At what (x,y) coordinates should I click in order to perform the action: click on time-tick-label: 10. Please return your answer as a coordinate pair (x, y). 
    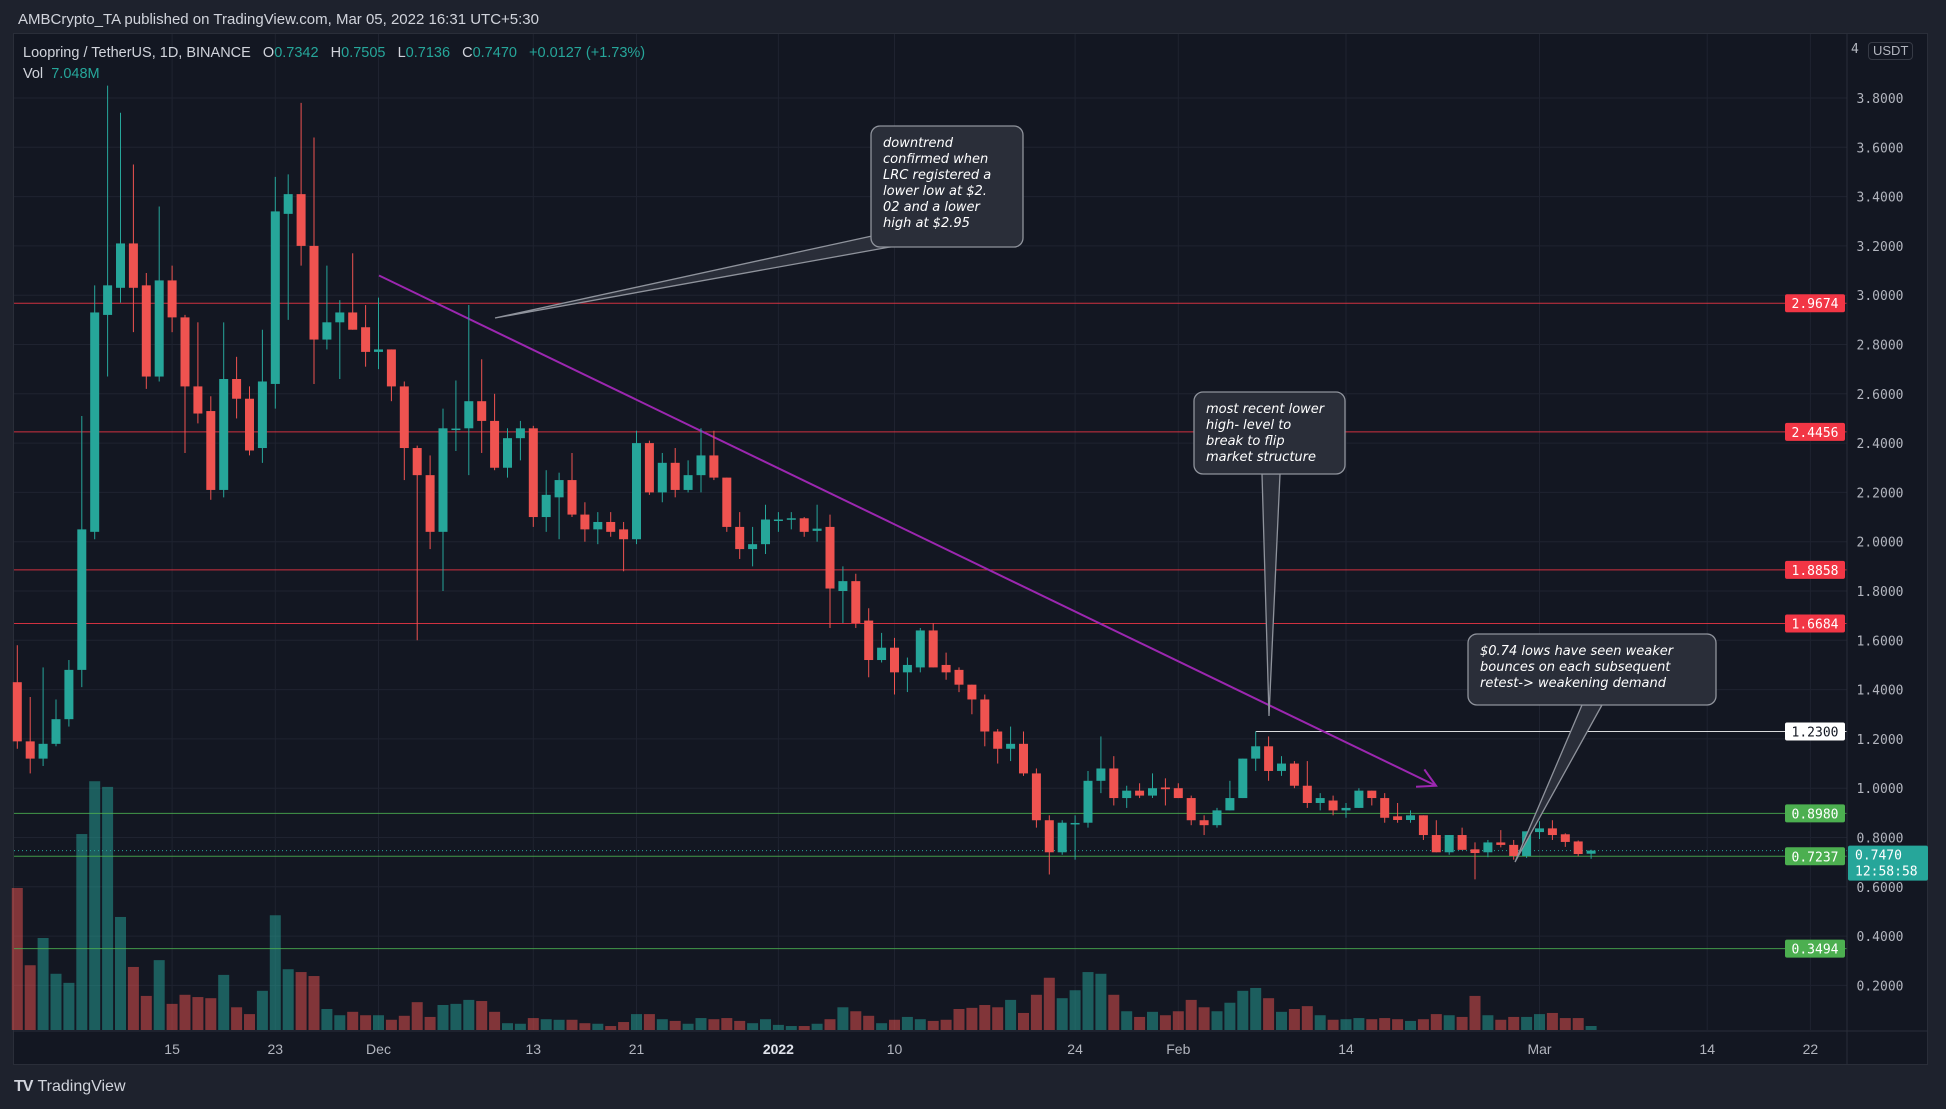
    Looking at the image, I should click on (895, 1049).